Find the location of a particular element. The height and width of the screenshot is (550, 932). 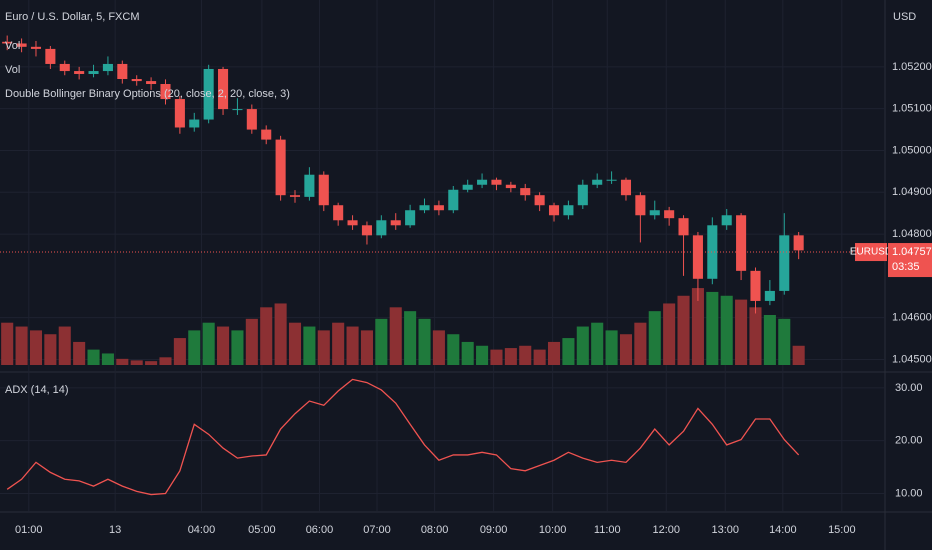

y-tick-label: 1.05100 is located at coordinates (912, 109).